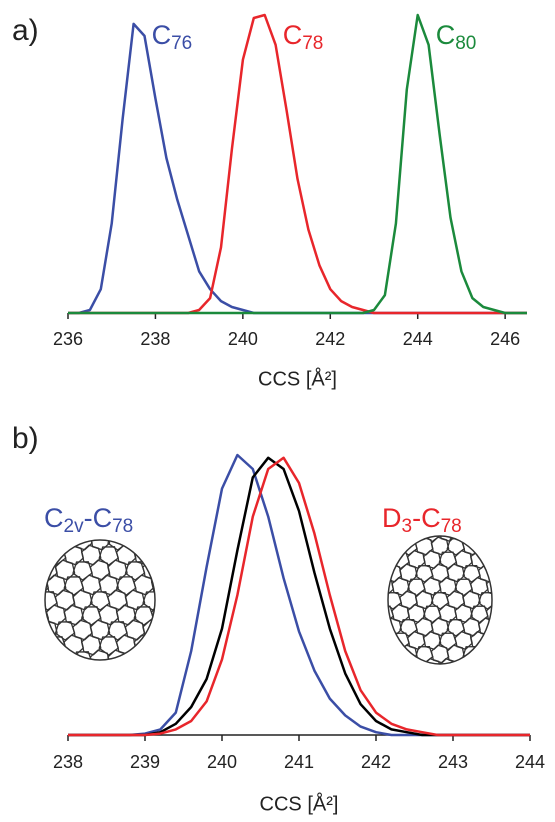 This screenshot has width=555, height=822. Describe the element at coordinates (418, 339) in the screenshot. I see `x-tick-label: 244` at that location.